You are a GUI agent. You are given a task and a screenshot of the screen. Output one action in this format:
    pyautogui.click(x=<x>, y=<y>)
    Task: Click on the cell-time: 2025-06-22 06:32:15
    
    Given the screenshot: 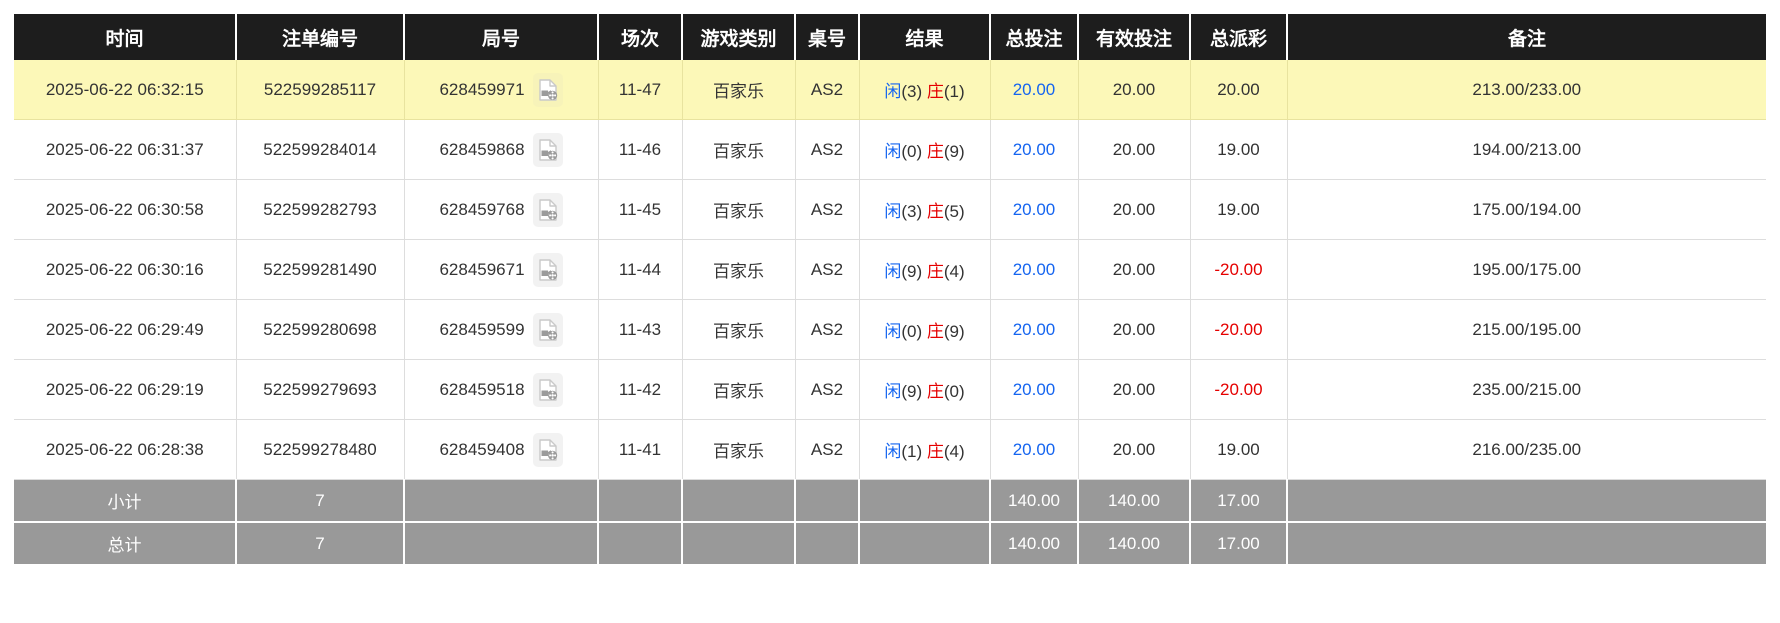 What is the action you would take?
    pyautogui.click(x=125, y=90)
    